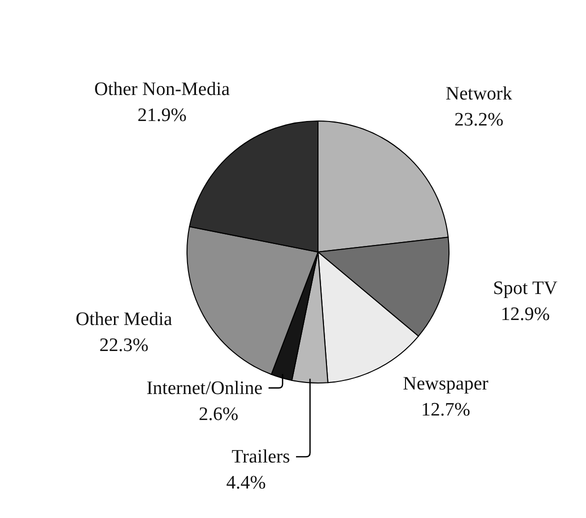 This screenshot has height=518, width=586. I want to click on slice-label: Spot TV, so click(525, 288).